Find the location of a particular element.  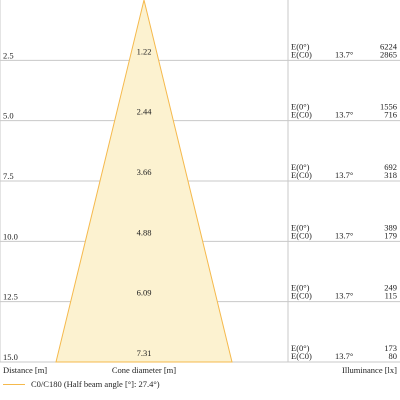

illuminance-axis-label: Illuminance [lx] is located at coordinates (369, 370).